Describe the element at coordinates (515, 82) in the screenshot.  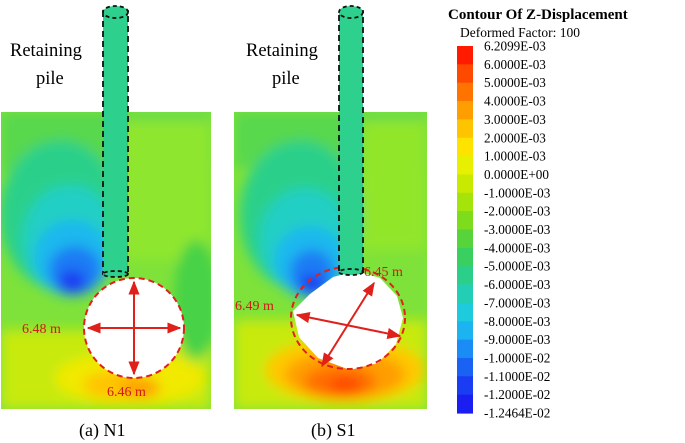
I see `legend-tick-label: 5.0000E-03` at that location.